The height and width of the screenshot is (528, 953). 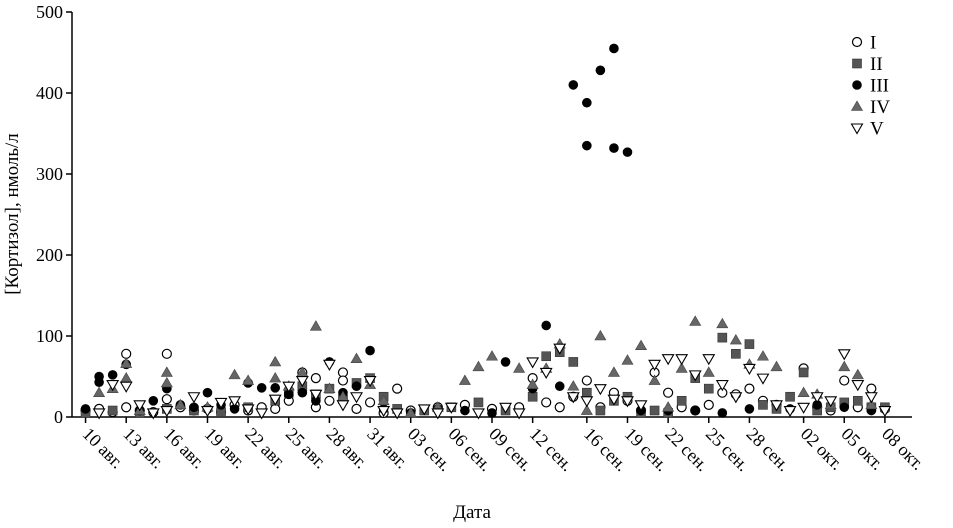 I want to click on x-tick-label: 05 окт., so click(x=862, y=449).